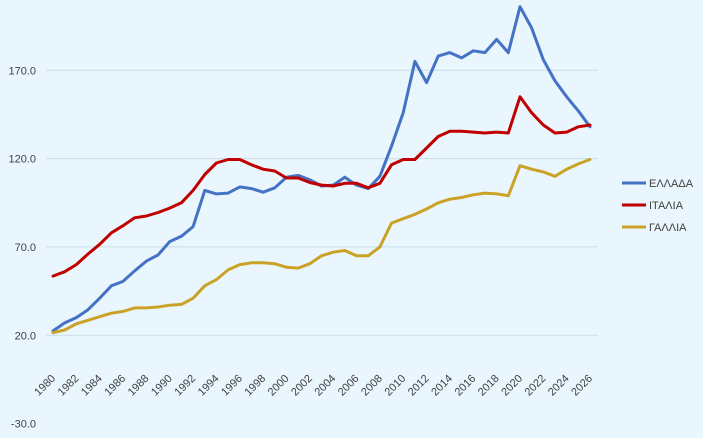 This screenshot has width=703, height=438. What do you see at coordinates (25, 248) in the screenshot?
I see `y-tick-label: 70.0` at bounding box center [25, 248].